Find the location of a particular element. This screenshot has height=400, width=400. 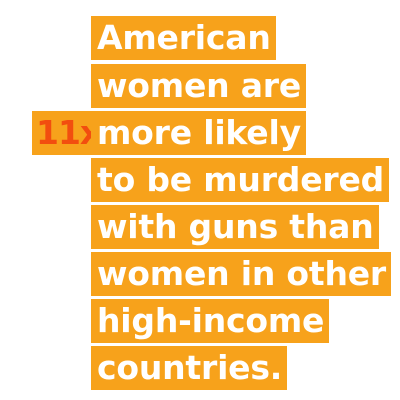

statement-line-text: countries. is located at coordinates (189, 368).